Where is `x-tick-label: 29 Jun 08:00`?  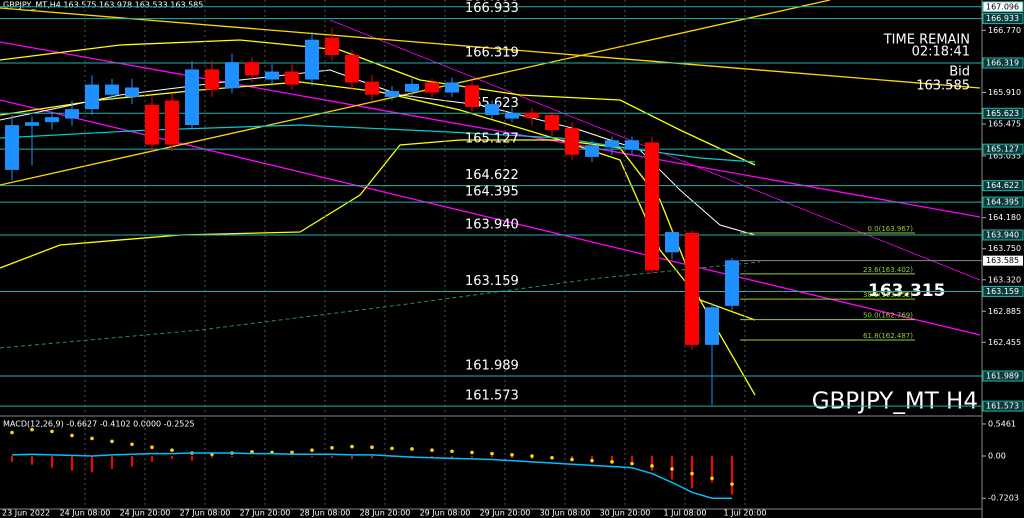 x-tick-label: 29 Jun 08:00 is located at coordinates (445, 513).